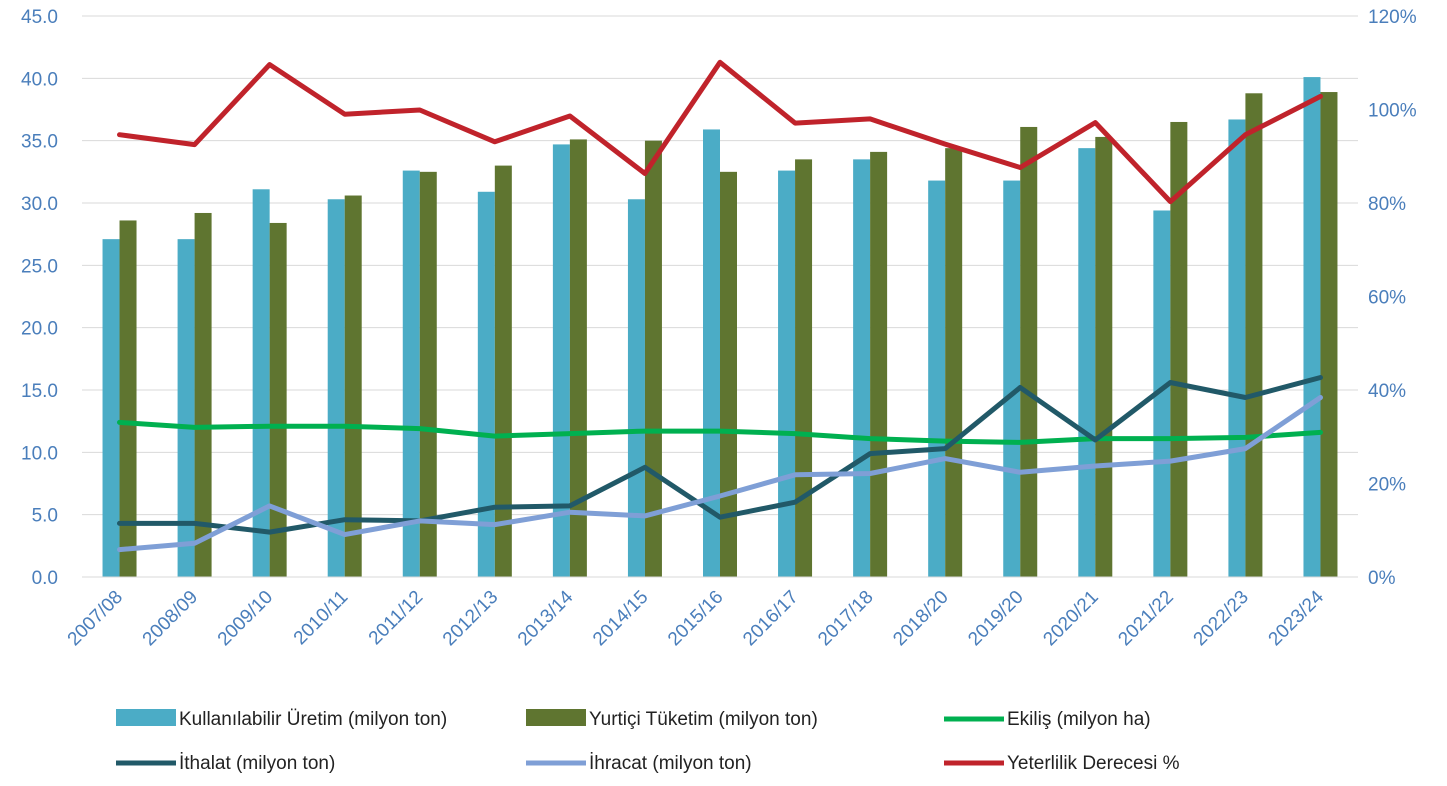 The height and width of the screenshot is (786, 1447). I want to click on legend-label: Yeterlilik Derecesi %, so click(1093, 763).